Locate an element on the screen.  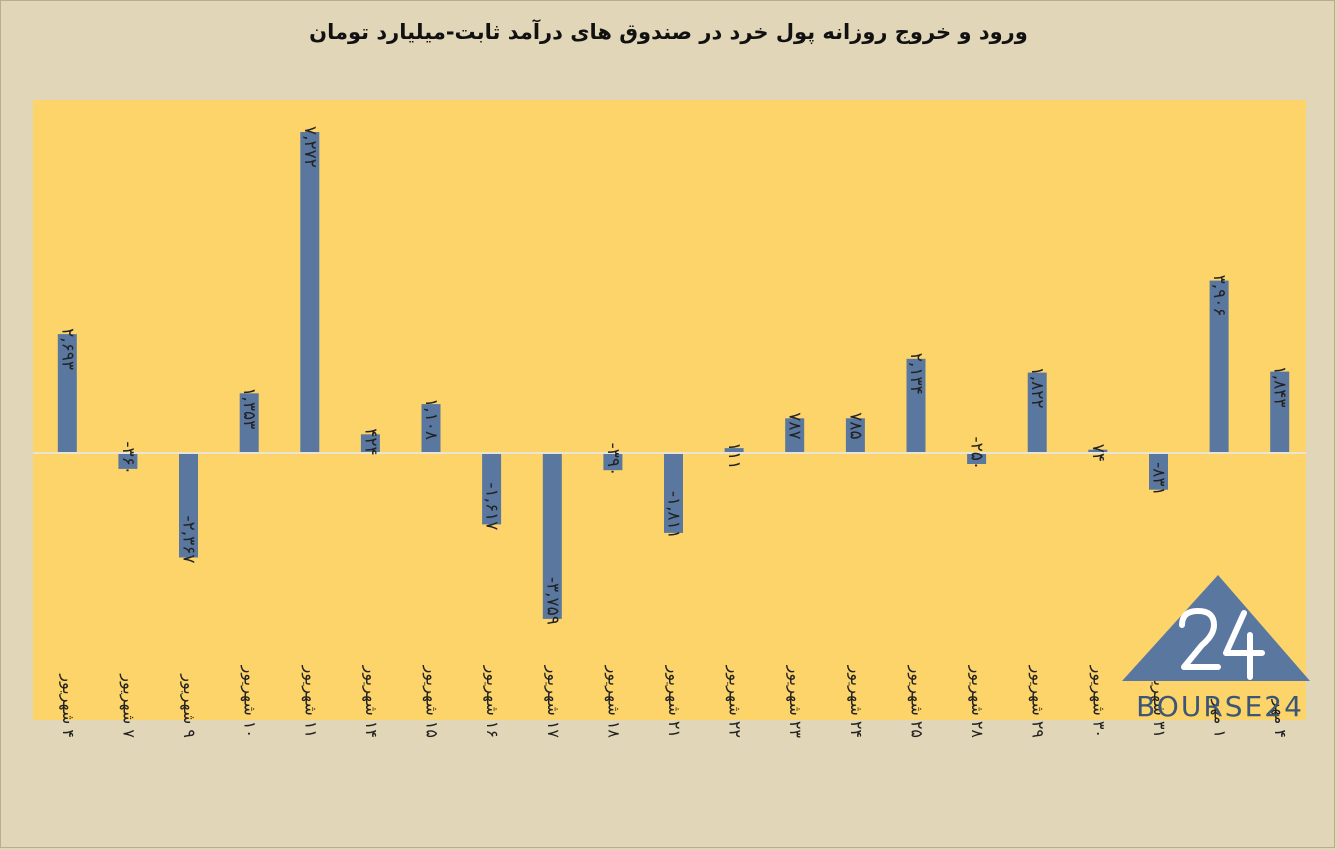
category-label: ۴ مهر is located at coordinates (1280, 718).